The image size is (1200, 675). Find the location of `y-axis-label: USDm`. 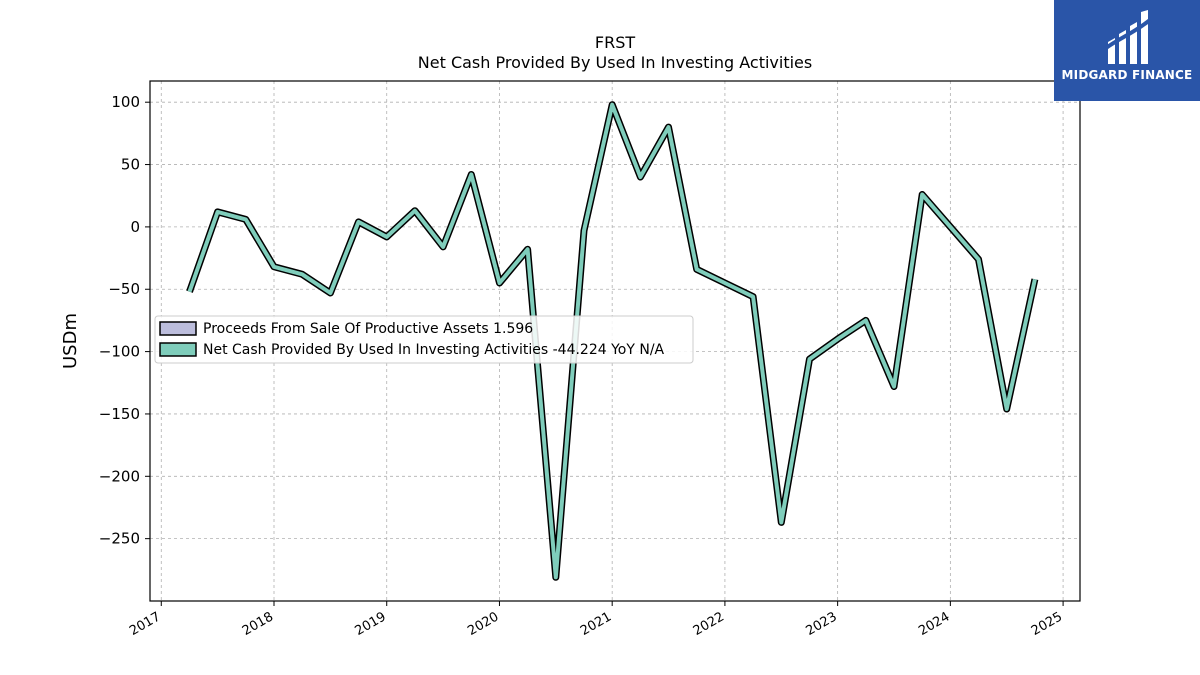

y-axis-label: USDm is located at coordinates (70, 341).